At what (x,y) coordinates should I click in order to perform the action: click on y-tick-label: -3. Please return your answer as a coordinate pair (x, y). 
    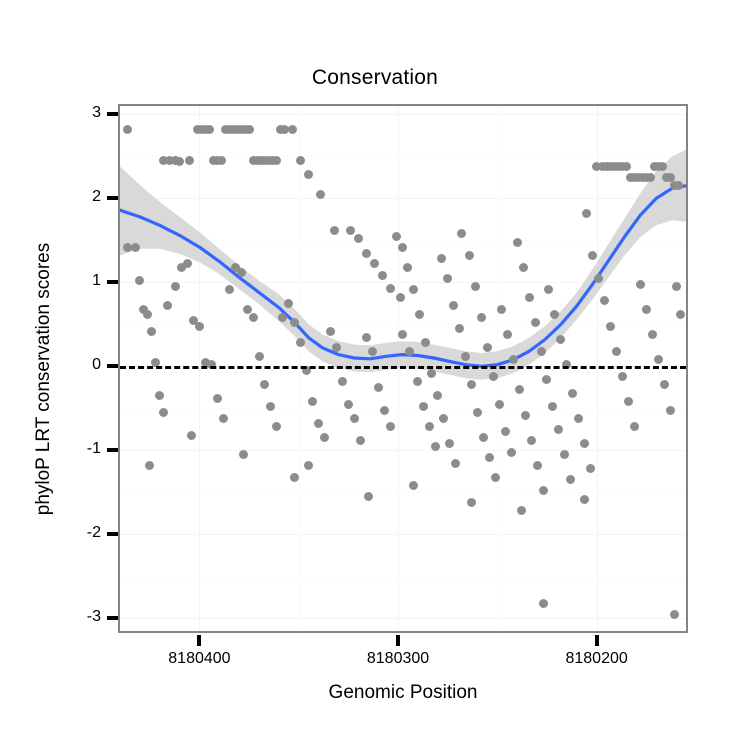
    Looking at the image, I should click on (93, 617).